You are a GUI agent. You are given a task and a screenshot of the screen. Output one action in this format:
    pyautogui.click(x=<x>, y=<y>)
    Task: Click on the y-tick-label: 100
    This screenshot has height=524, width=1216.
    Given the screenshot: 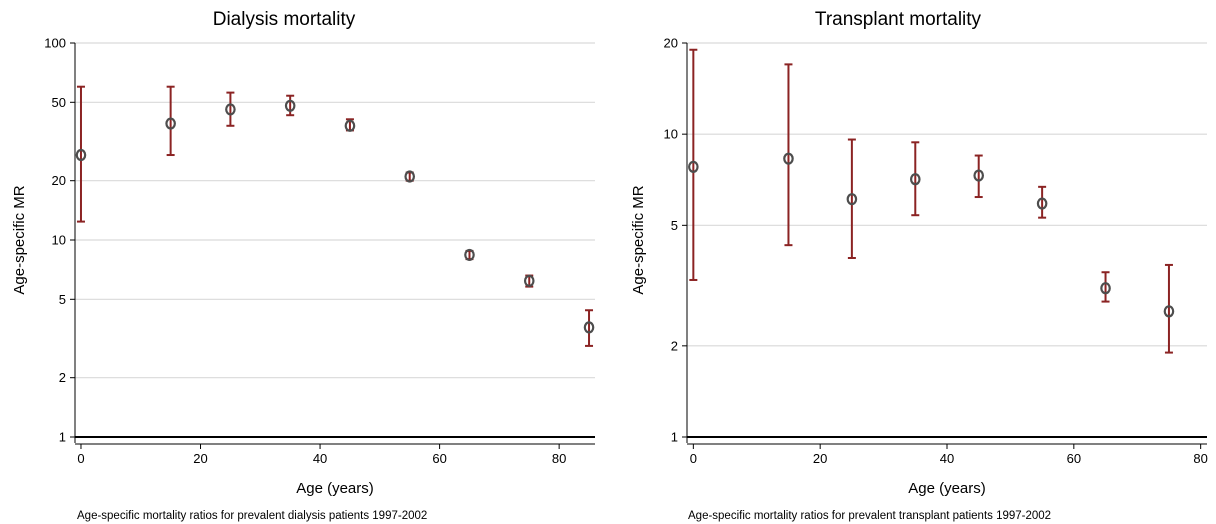 What is the action you would take?
    pyautogui.click(x=55, y=43)
    